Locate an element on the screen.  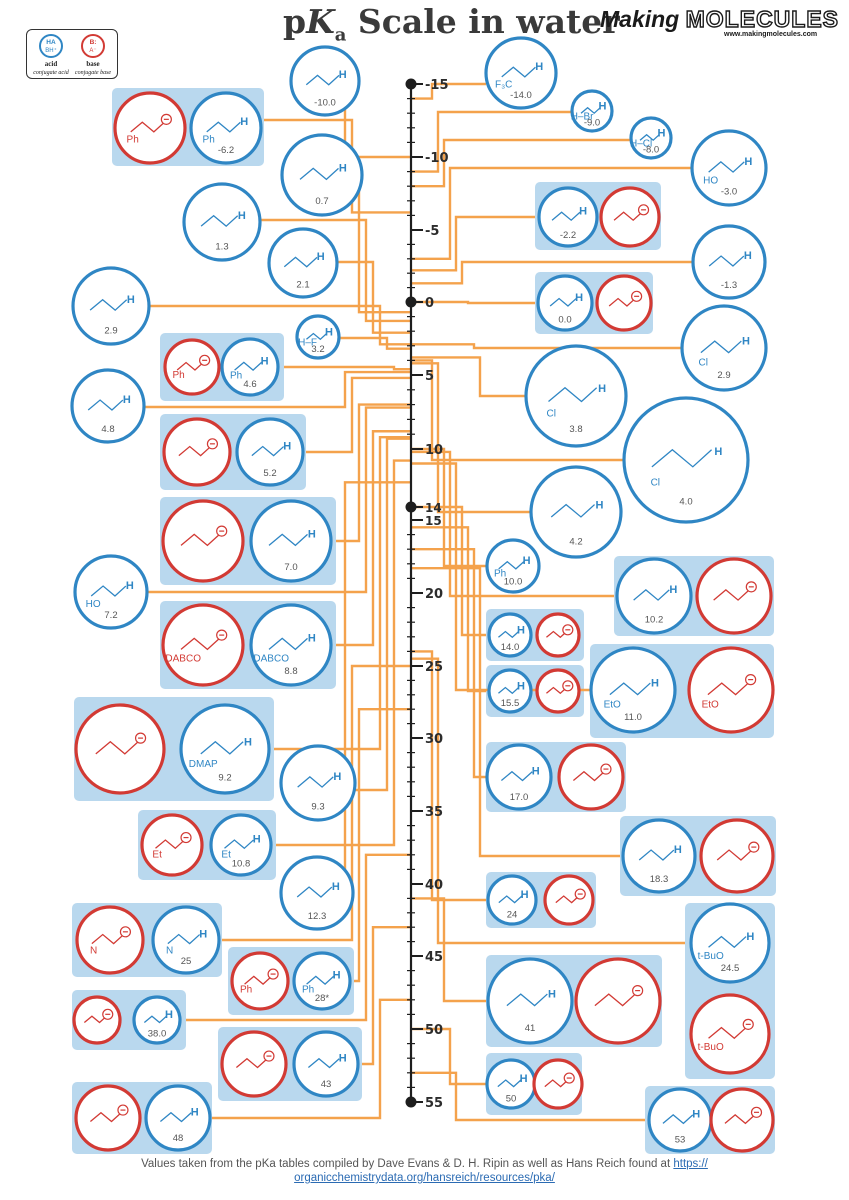
pka-value-label: 50 is located at coordinates (511, 1098).